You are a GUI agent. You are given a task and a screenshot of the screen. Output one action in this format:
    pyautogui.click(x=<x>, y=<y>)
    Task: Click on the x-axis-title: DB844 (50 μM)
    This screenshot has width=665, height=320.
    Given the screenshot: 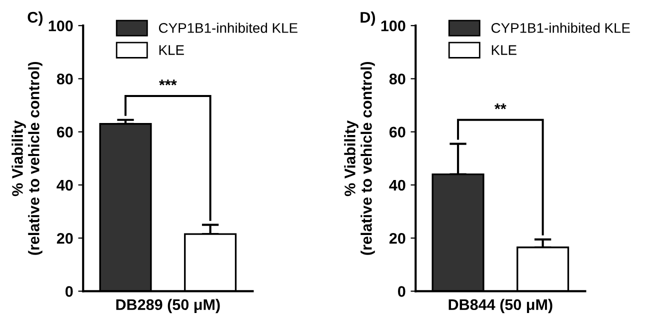 What is the action you would take?
    pyautogui.click(x=500, y=306)
    